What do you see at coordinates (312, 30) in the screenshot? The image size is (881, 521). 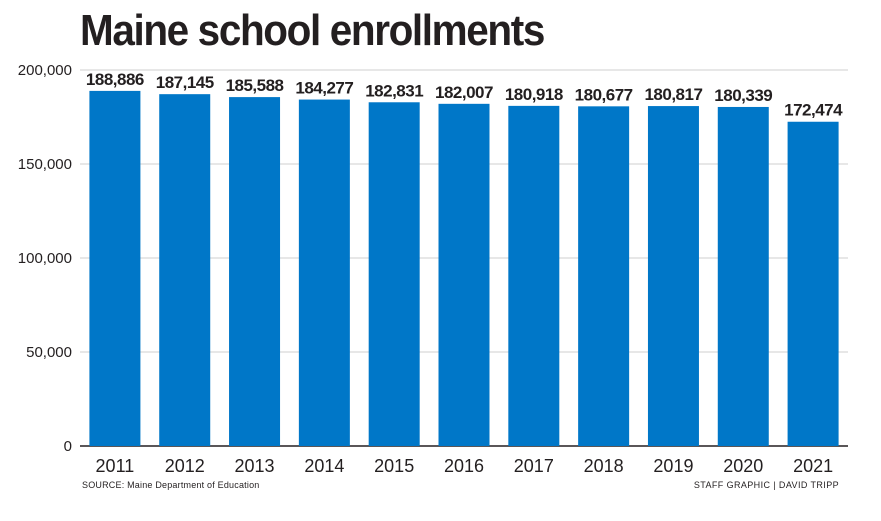 I see `chart-title: Maine school enrollments` at bounding box center [312, 30].